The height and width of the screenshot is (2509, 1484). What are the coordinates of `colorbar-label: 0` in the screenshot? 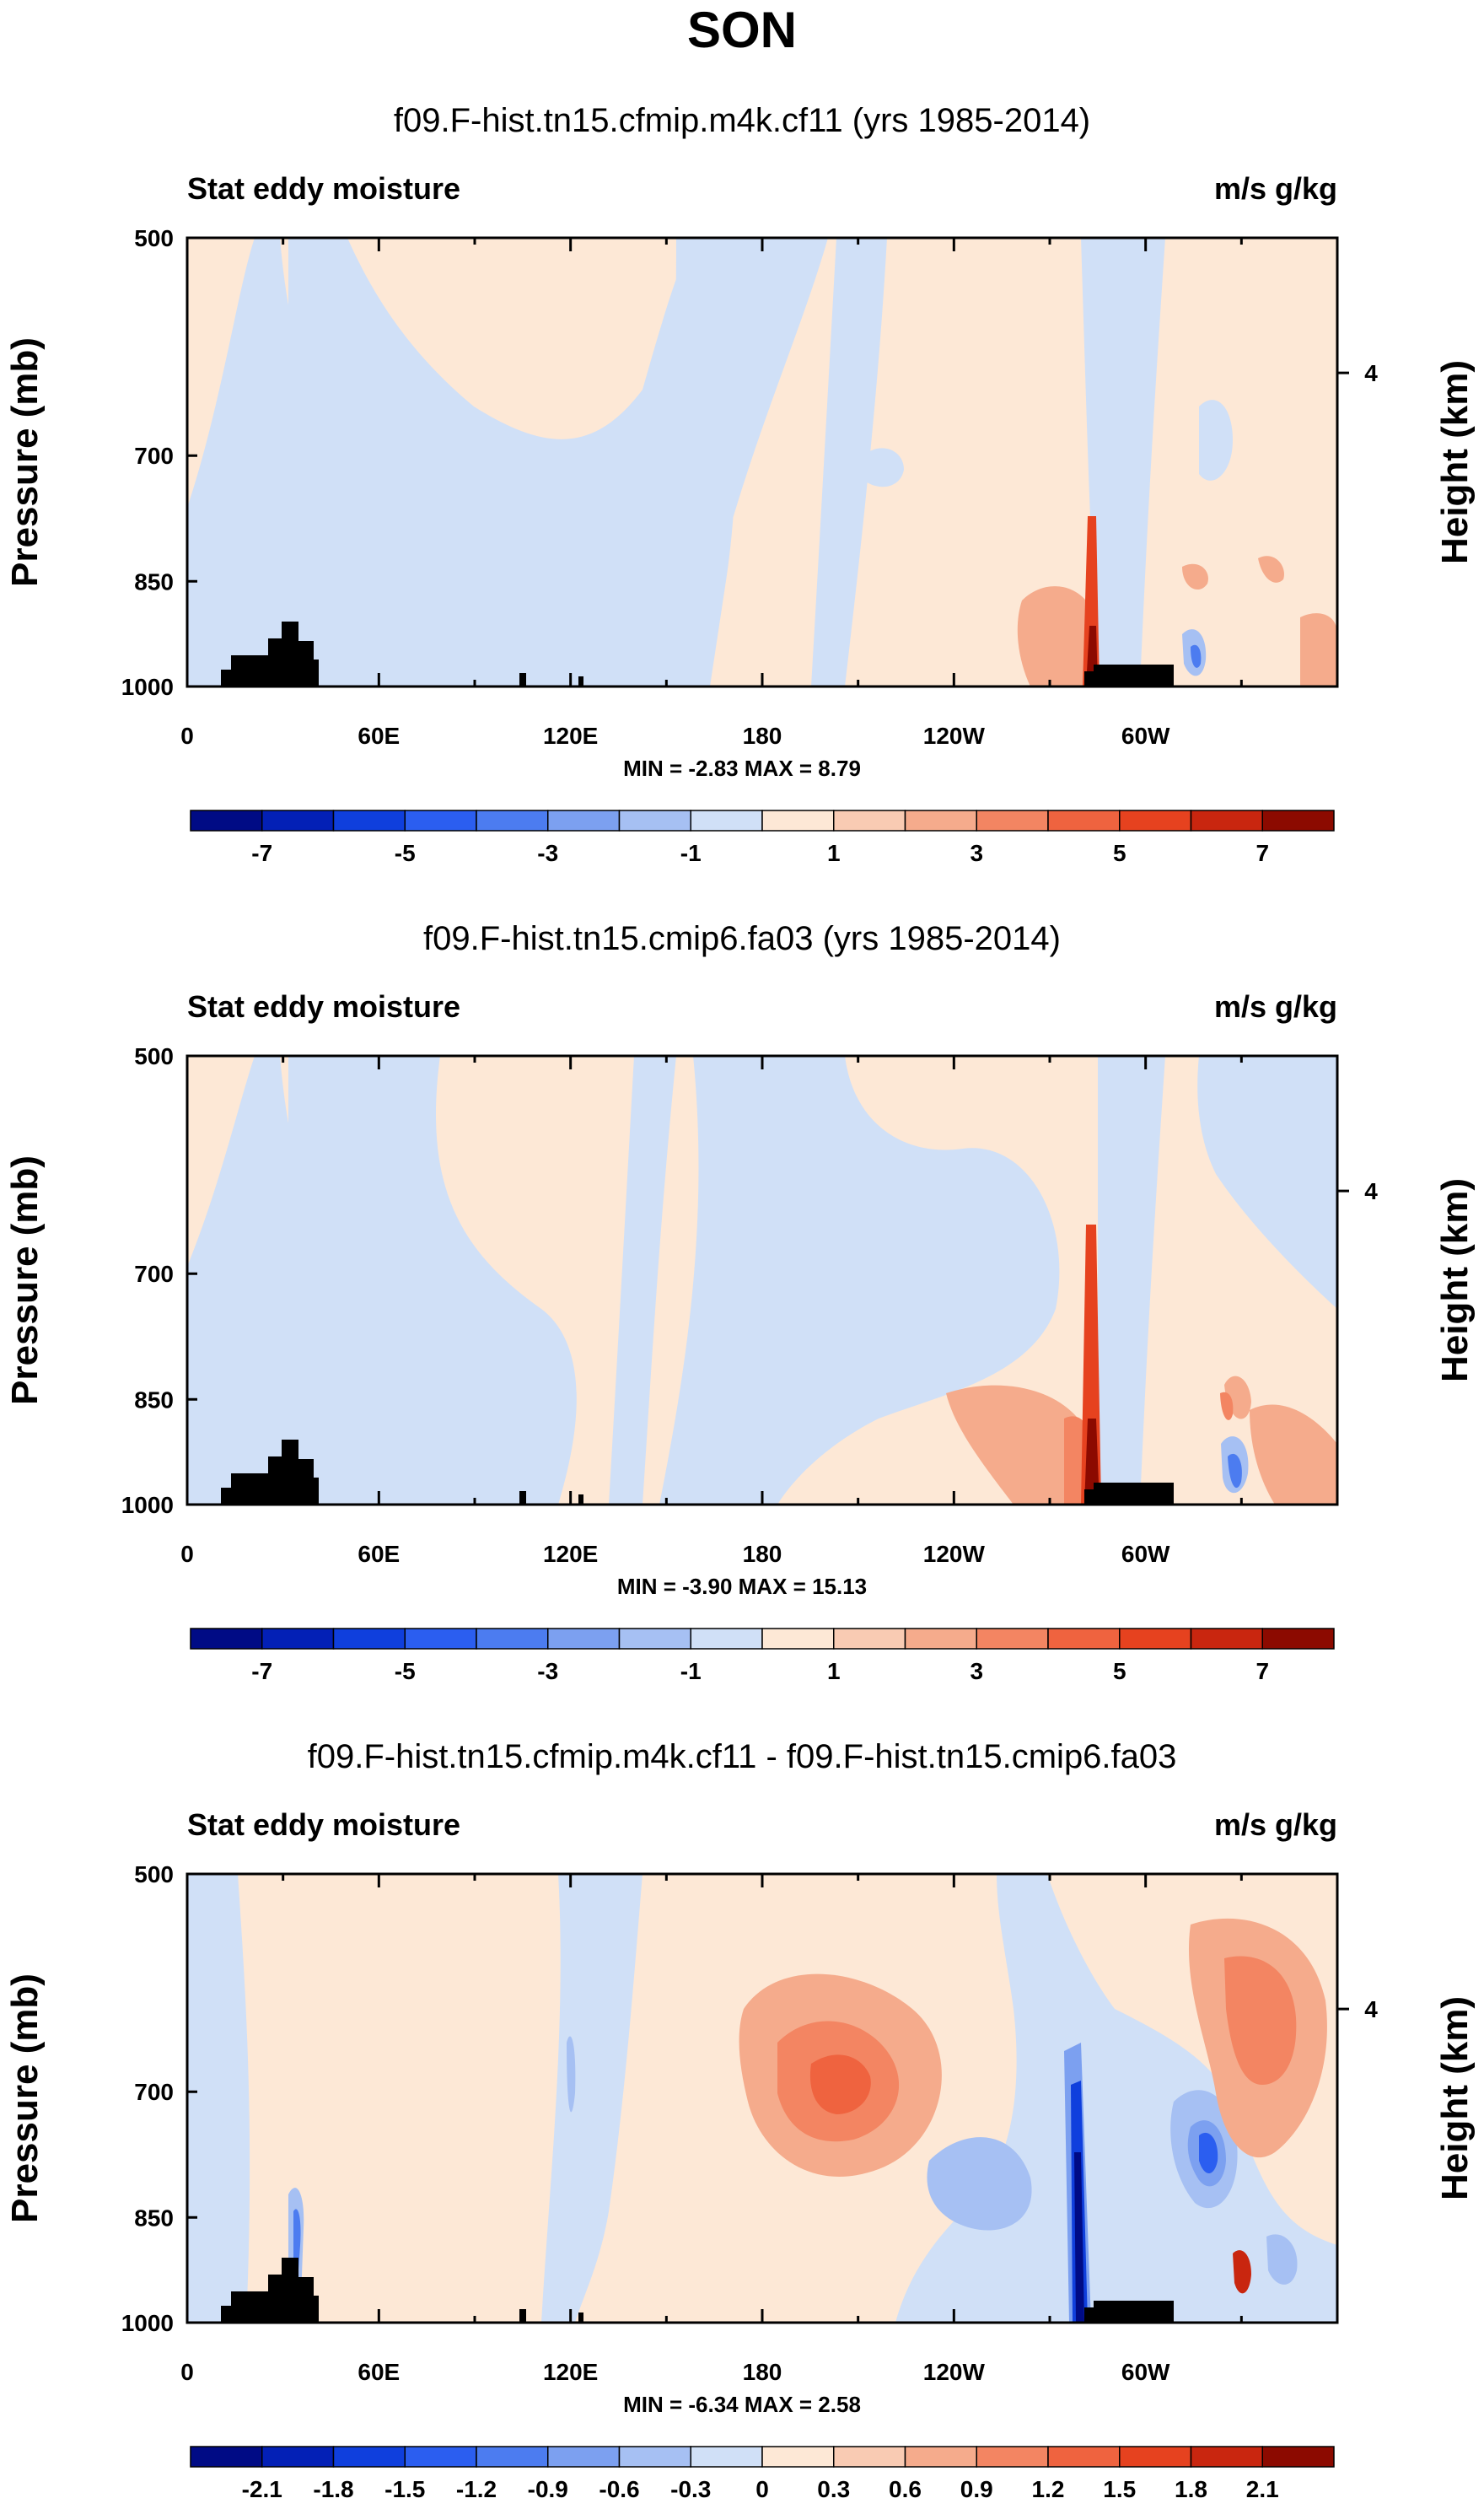 It's located at (762, 2489).